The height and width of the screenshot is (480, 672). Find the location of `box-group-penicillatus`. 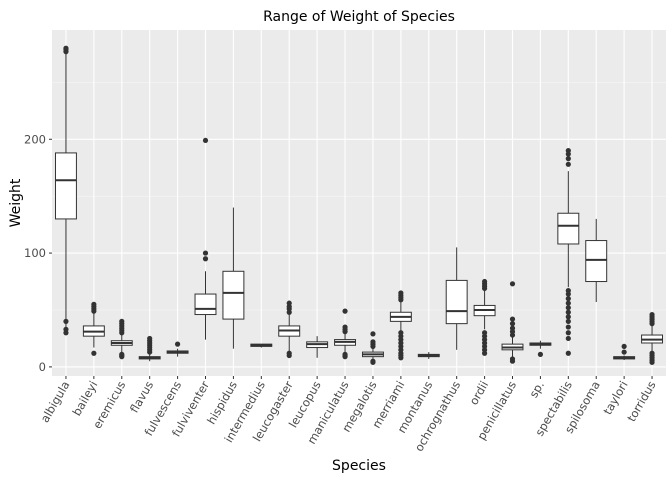

box-group-penicillatus is located at coordinates (512, 322).